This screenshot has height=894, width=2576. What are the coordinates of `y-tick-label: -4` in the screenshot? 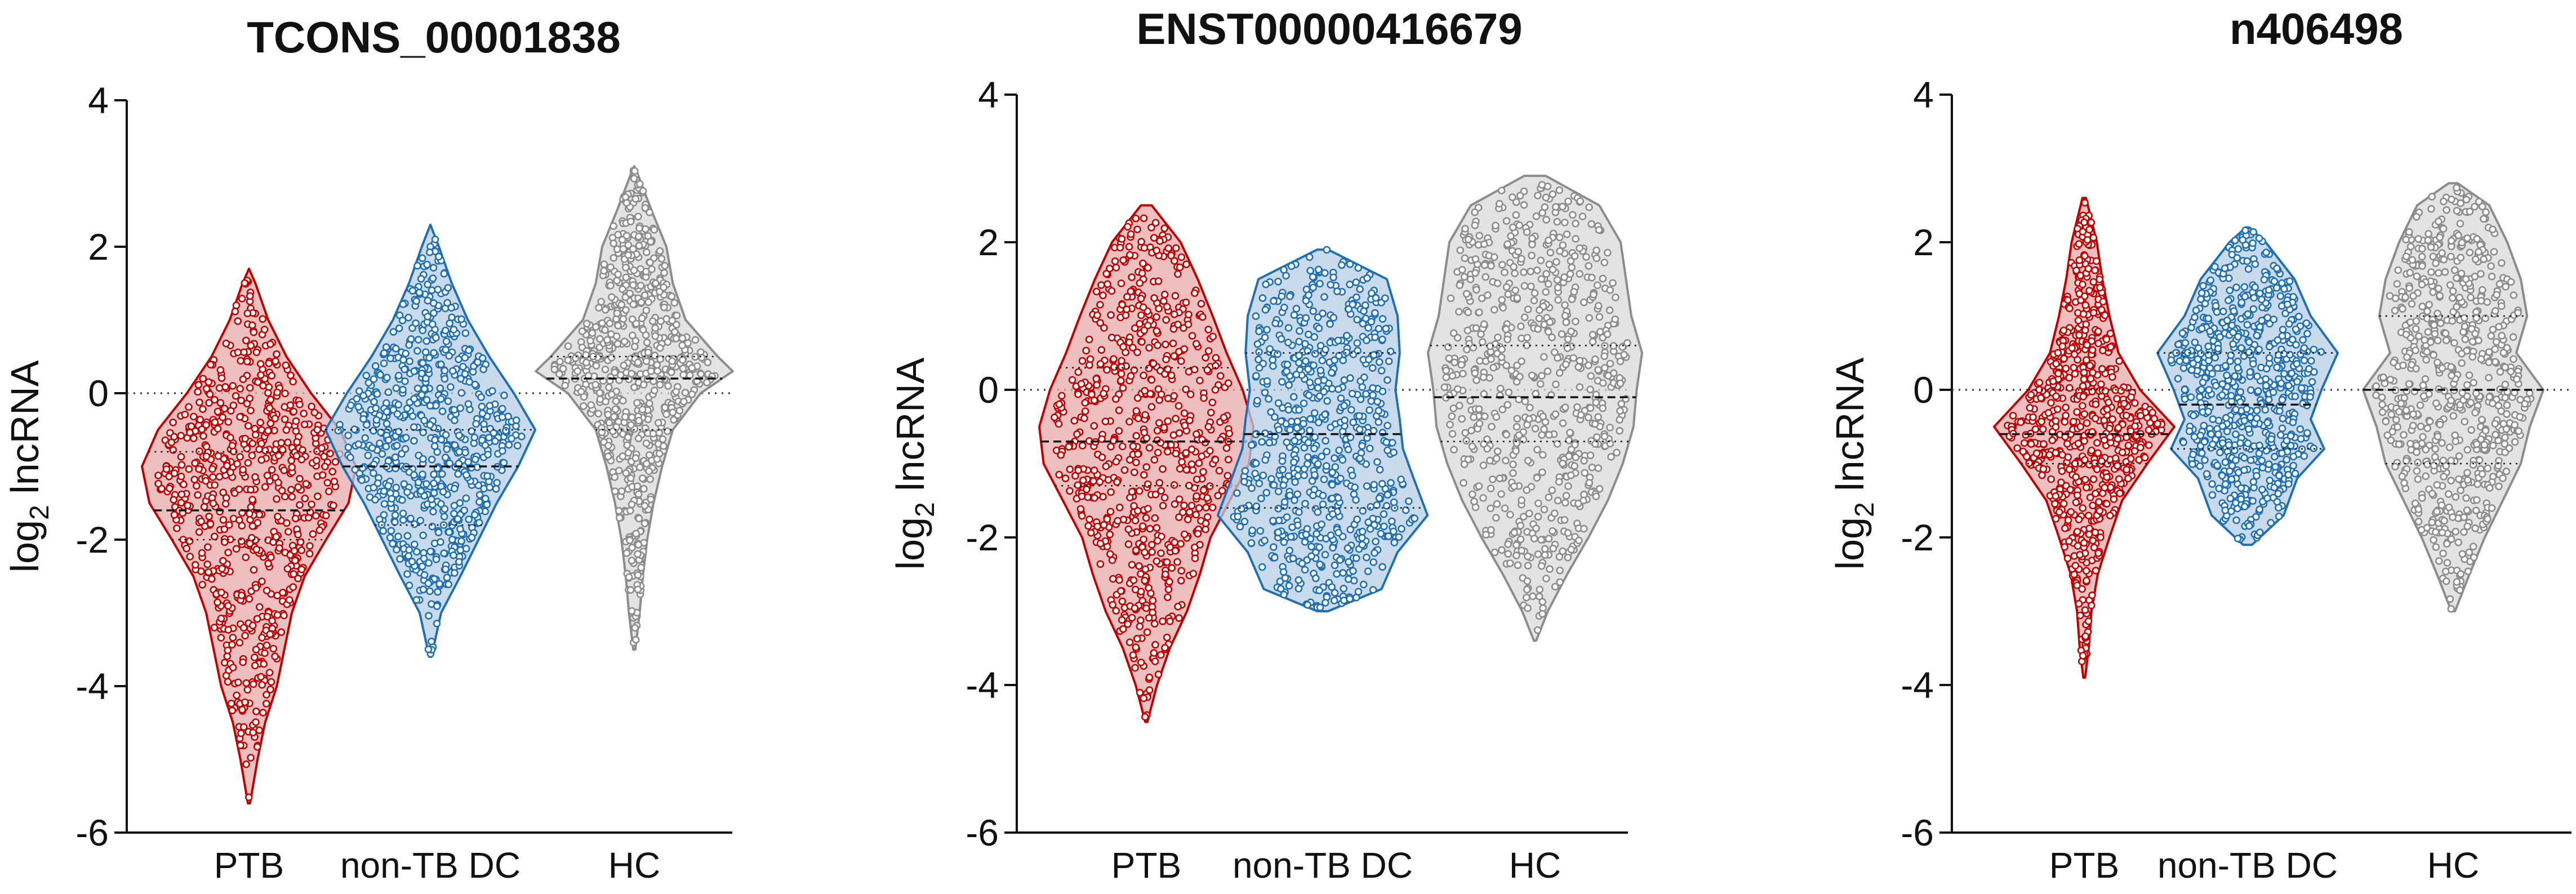 It's located at (982, 685).